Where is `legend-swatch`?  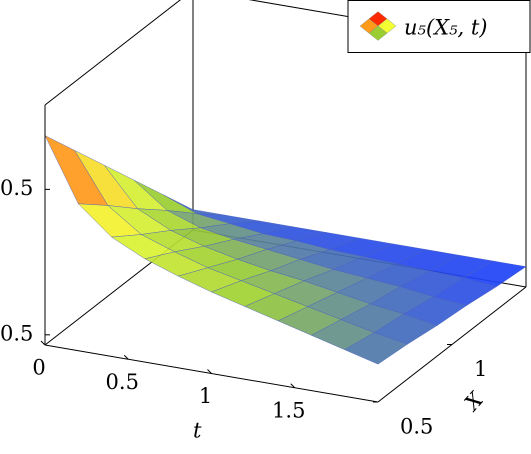
legend-swatch is located at coordinates (378, 33).